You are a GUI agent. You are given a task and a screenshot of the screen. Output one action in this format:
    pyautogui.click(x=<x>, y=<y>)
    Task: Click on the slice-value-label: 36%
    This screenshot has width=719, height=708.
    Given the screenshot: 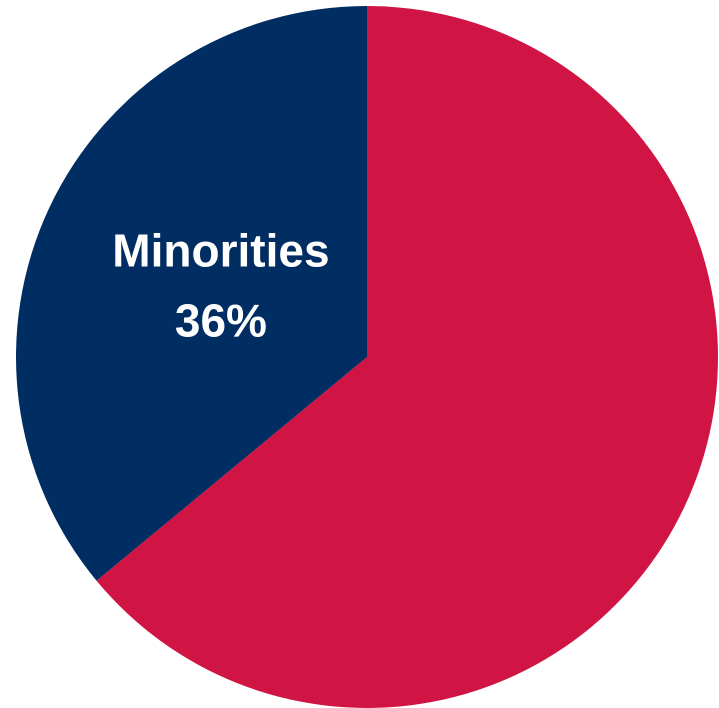 What is the action you would take?
    pyautogui.click(x=221, y=320)
    